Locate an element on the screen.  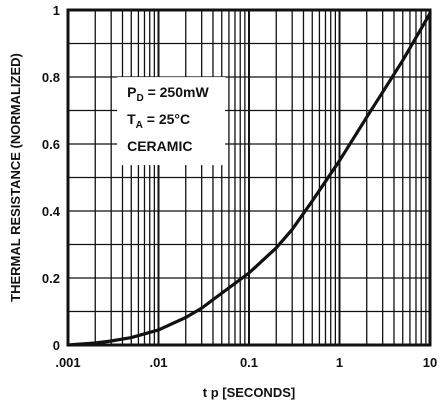
annotation-package: CERAMIC is located at coordinates (159, 146).